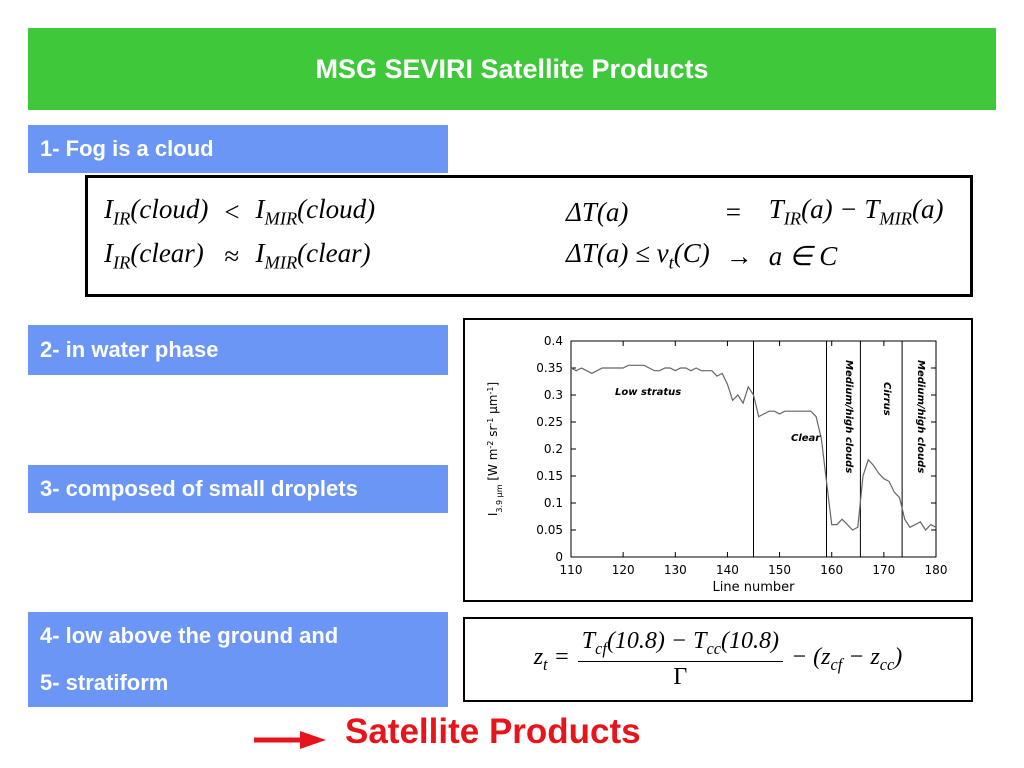 Image resolution: width=1024 pixels, height=768 pixels. I want to click on x-axis-label: Line number, so click(754, 587).